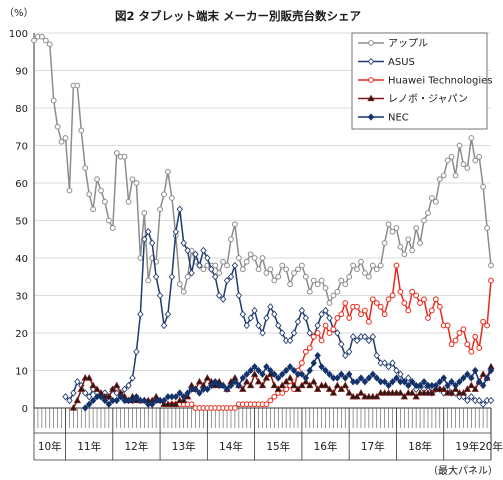 Image resolution: width=503 pixels, height=480 pixels. Describe the element at coordinates (21, 259) in the screenshot. I see `y-tick-label: 40` at that location.